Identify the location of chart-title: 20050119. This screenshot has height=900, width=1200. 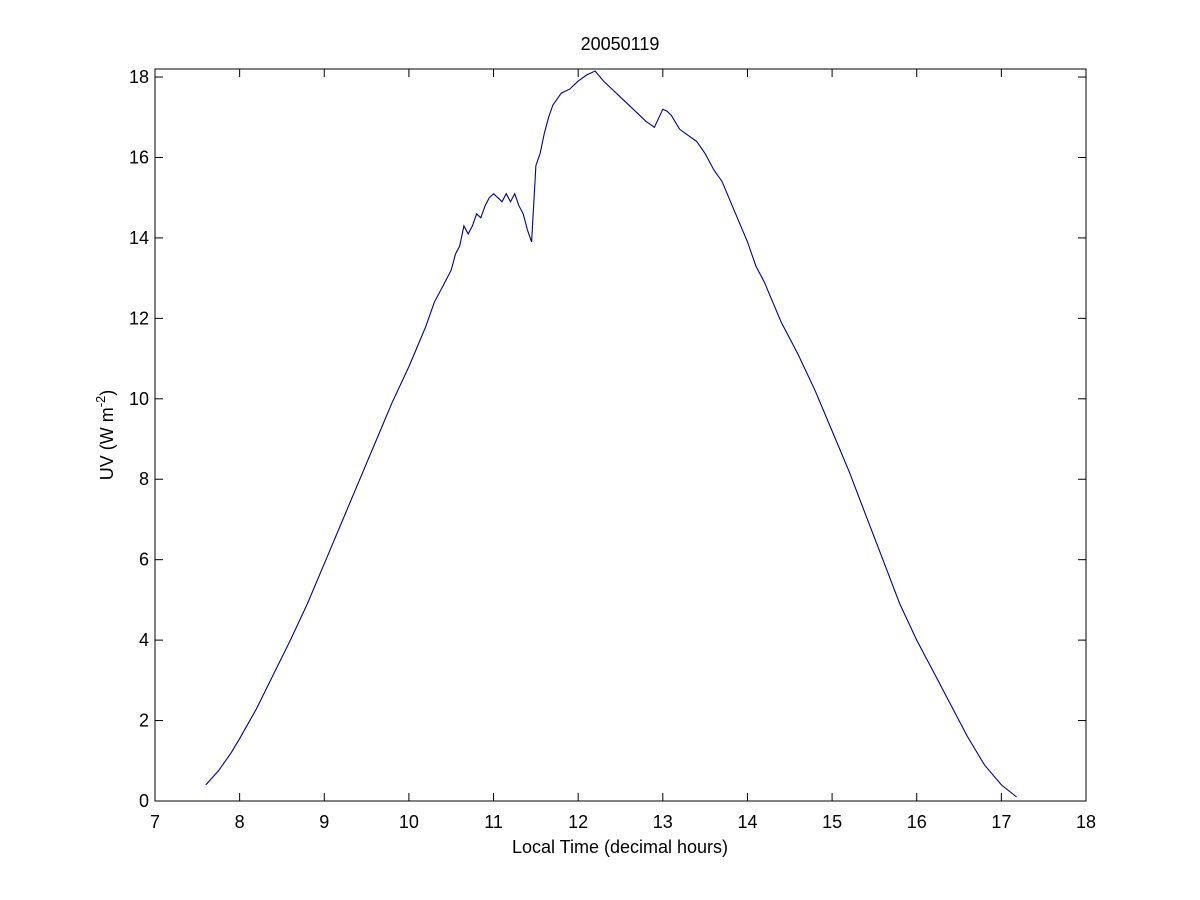
(620, 44).